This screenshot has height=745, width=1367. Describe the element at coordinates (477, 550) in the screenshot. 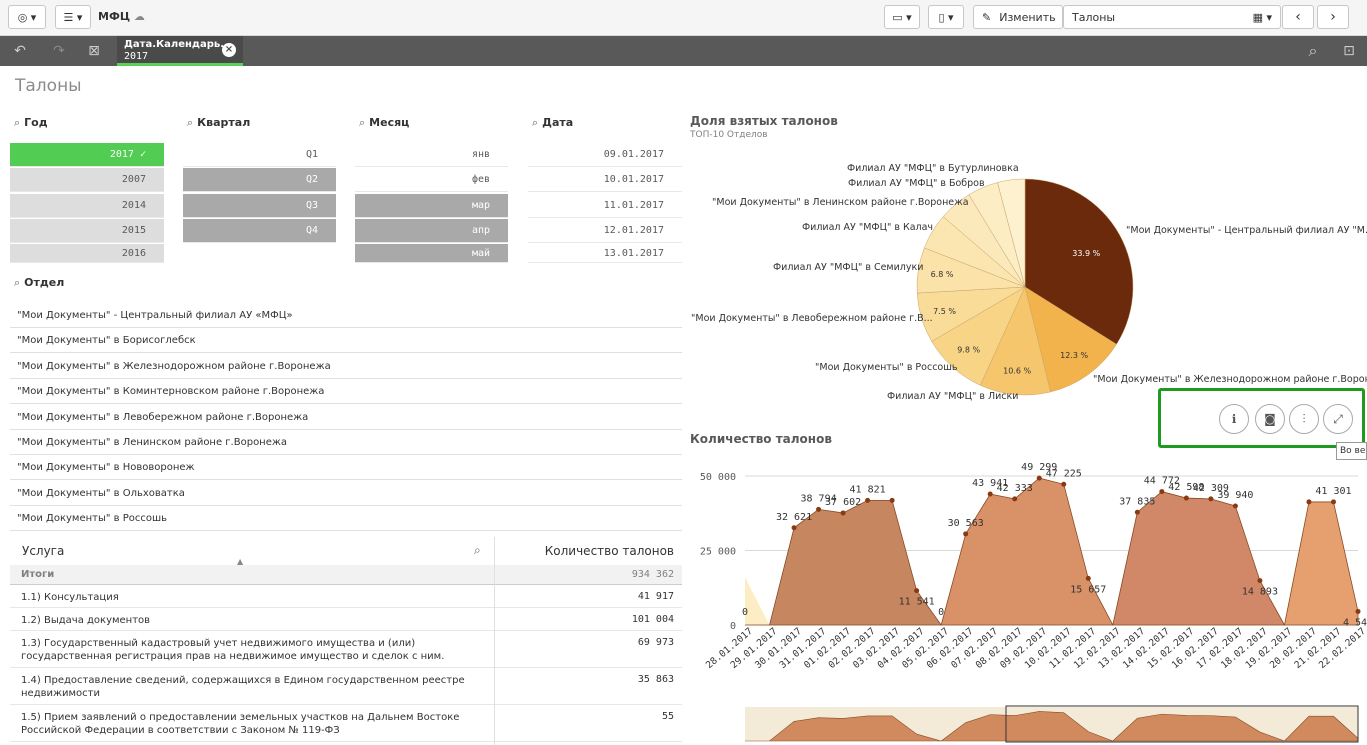

I see `column-search-icon: ⌕` at that location.